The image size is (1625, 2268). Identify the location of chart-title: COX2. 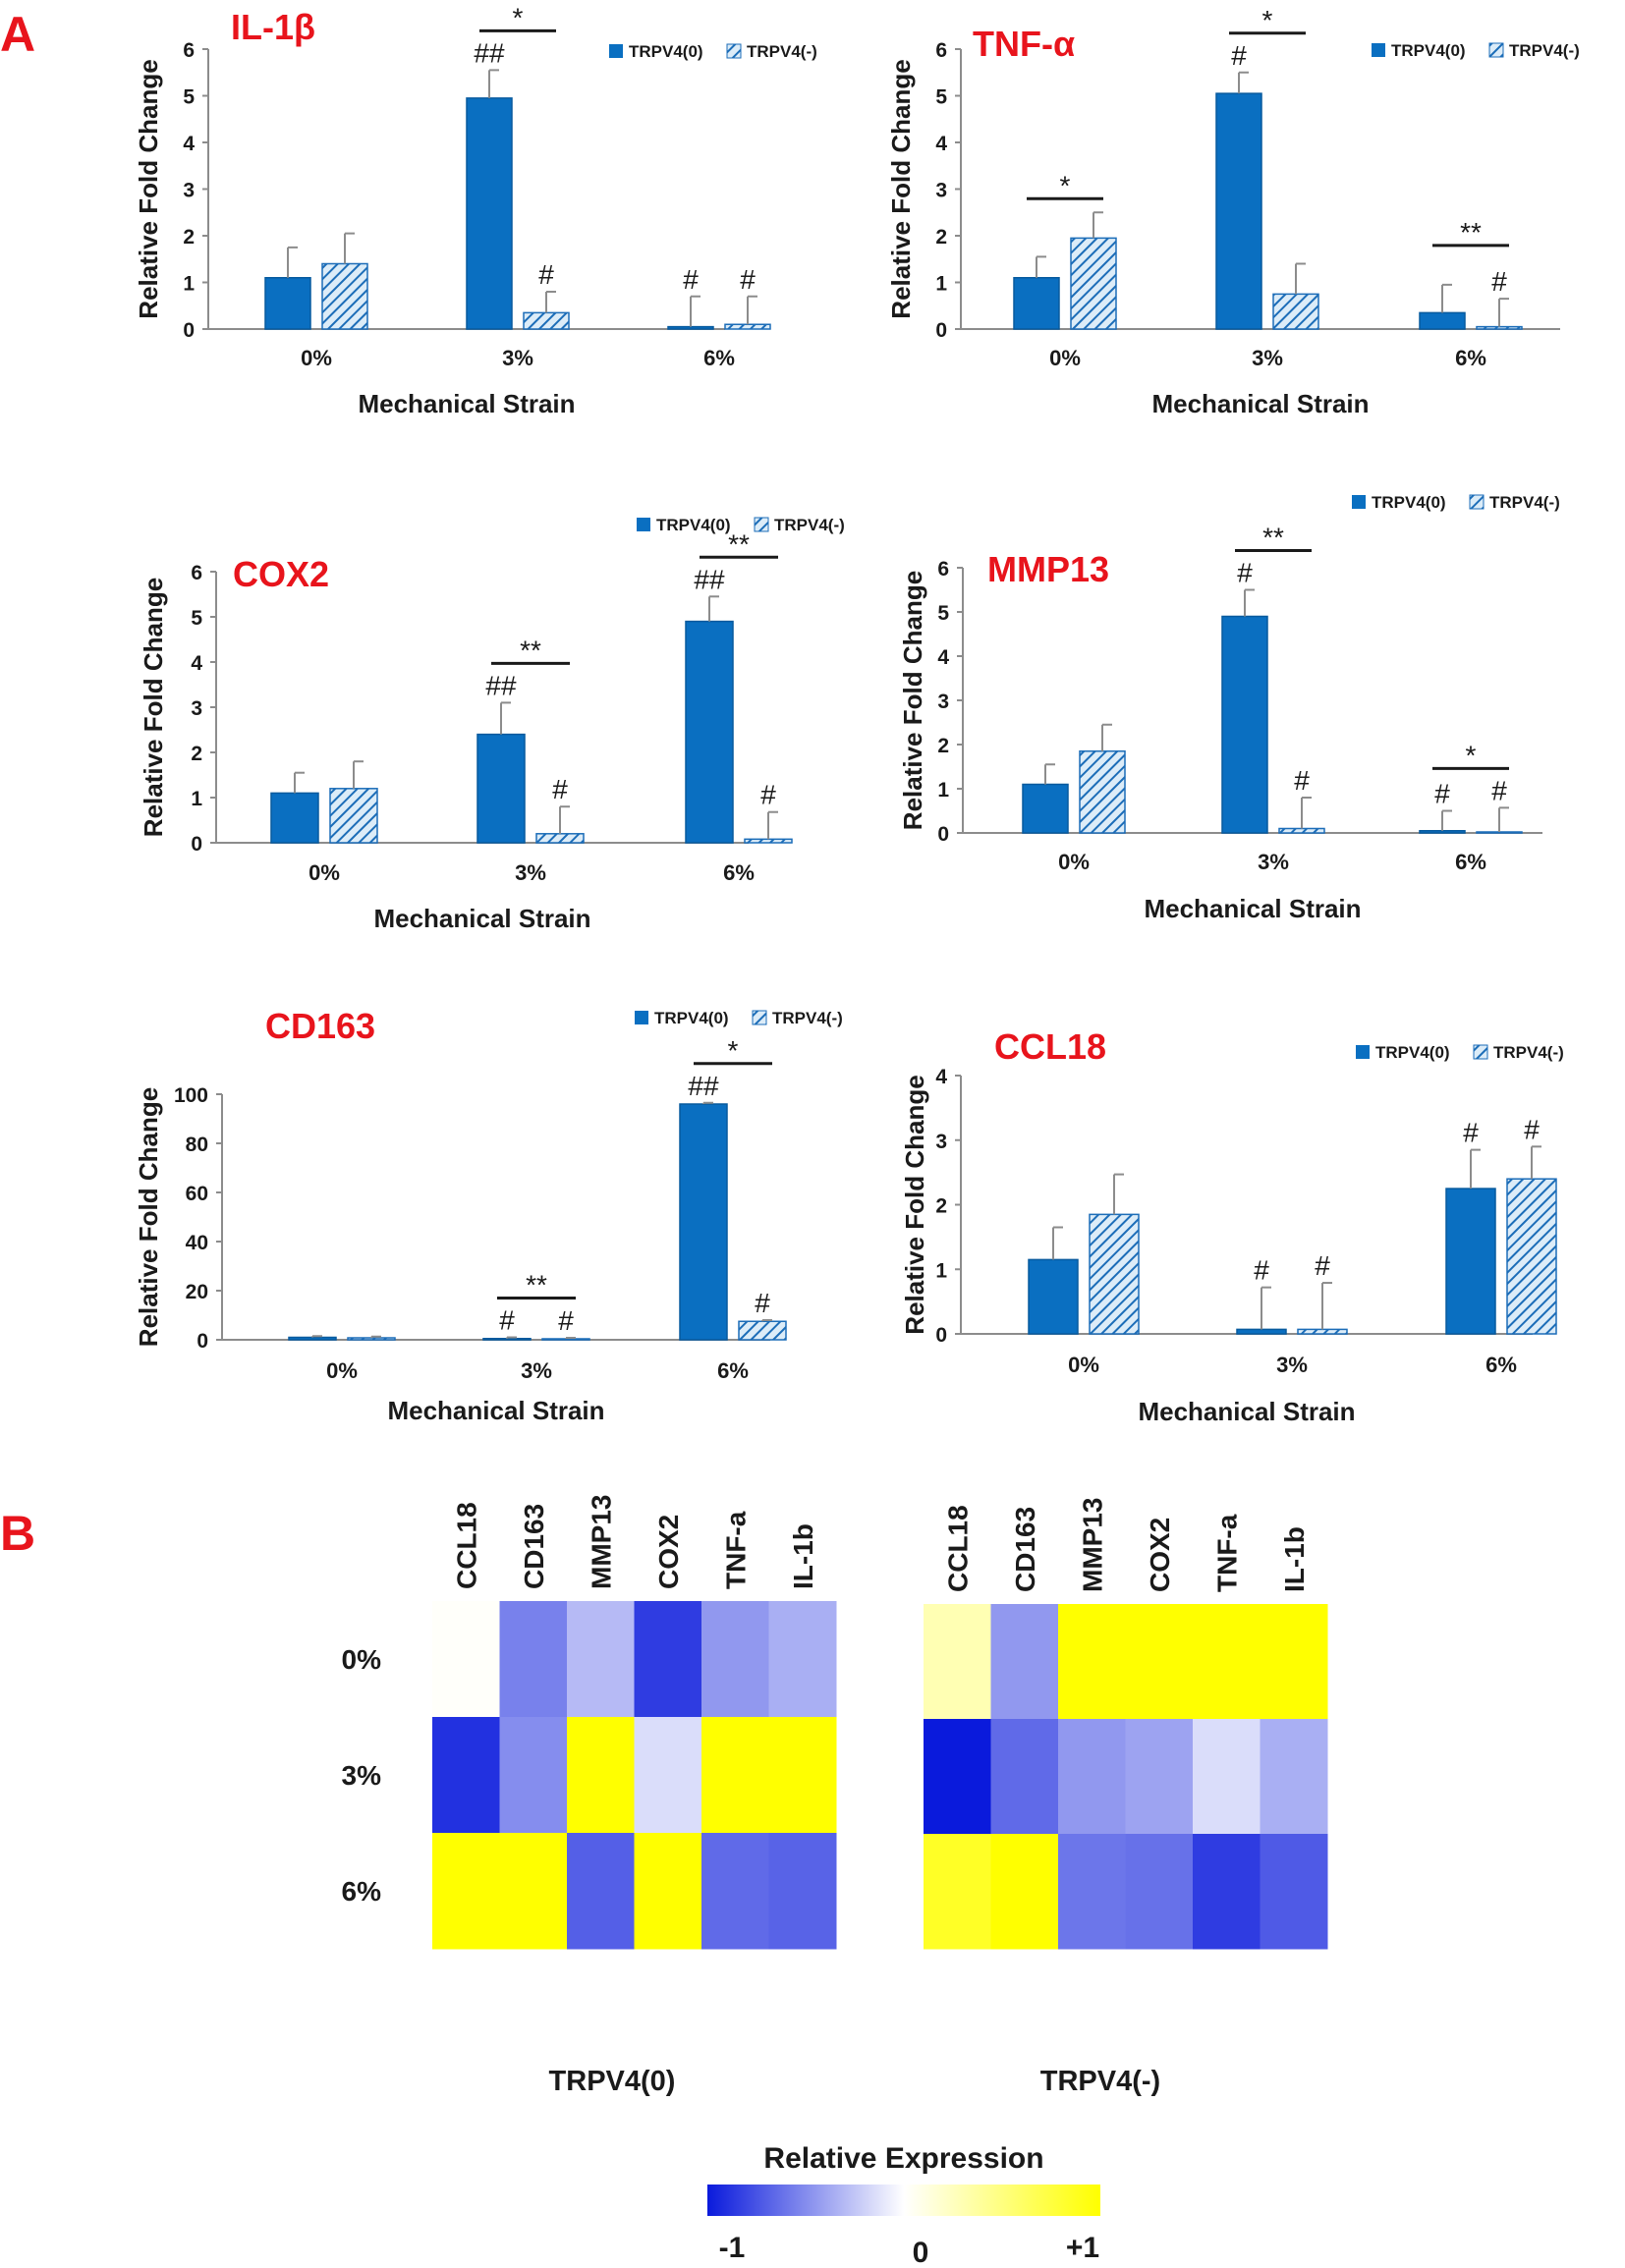
(281, 574).